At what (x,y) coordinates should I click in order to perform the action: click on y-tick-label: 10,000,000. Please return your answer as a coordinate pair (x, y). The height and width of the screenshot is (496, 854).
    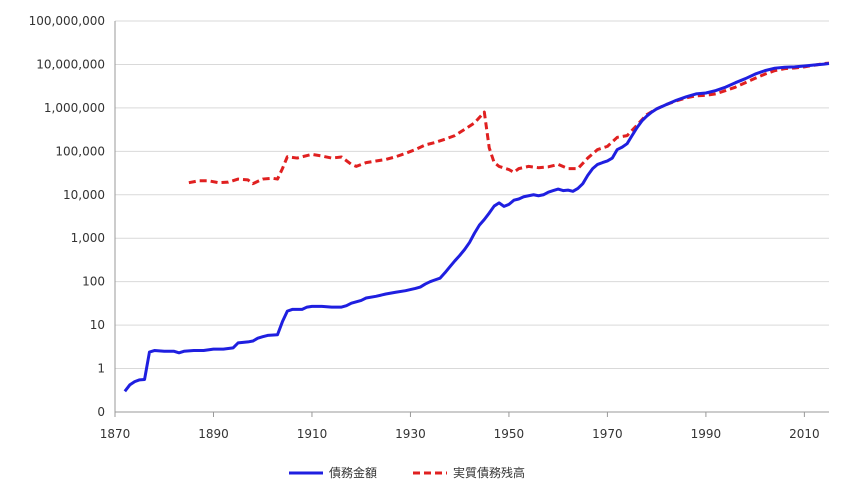
    Looking at the image, I should click on (70, 64).